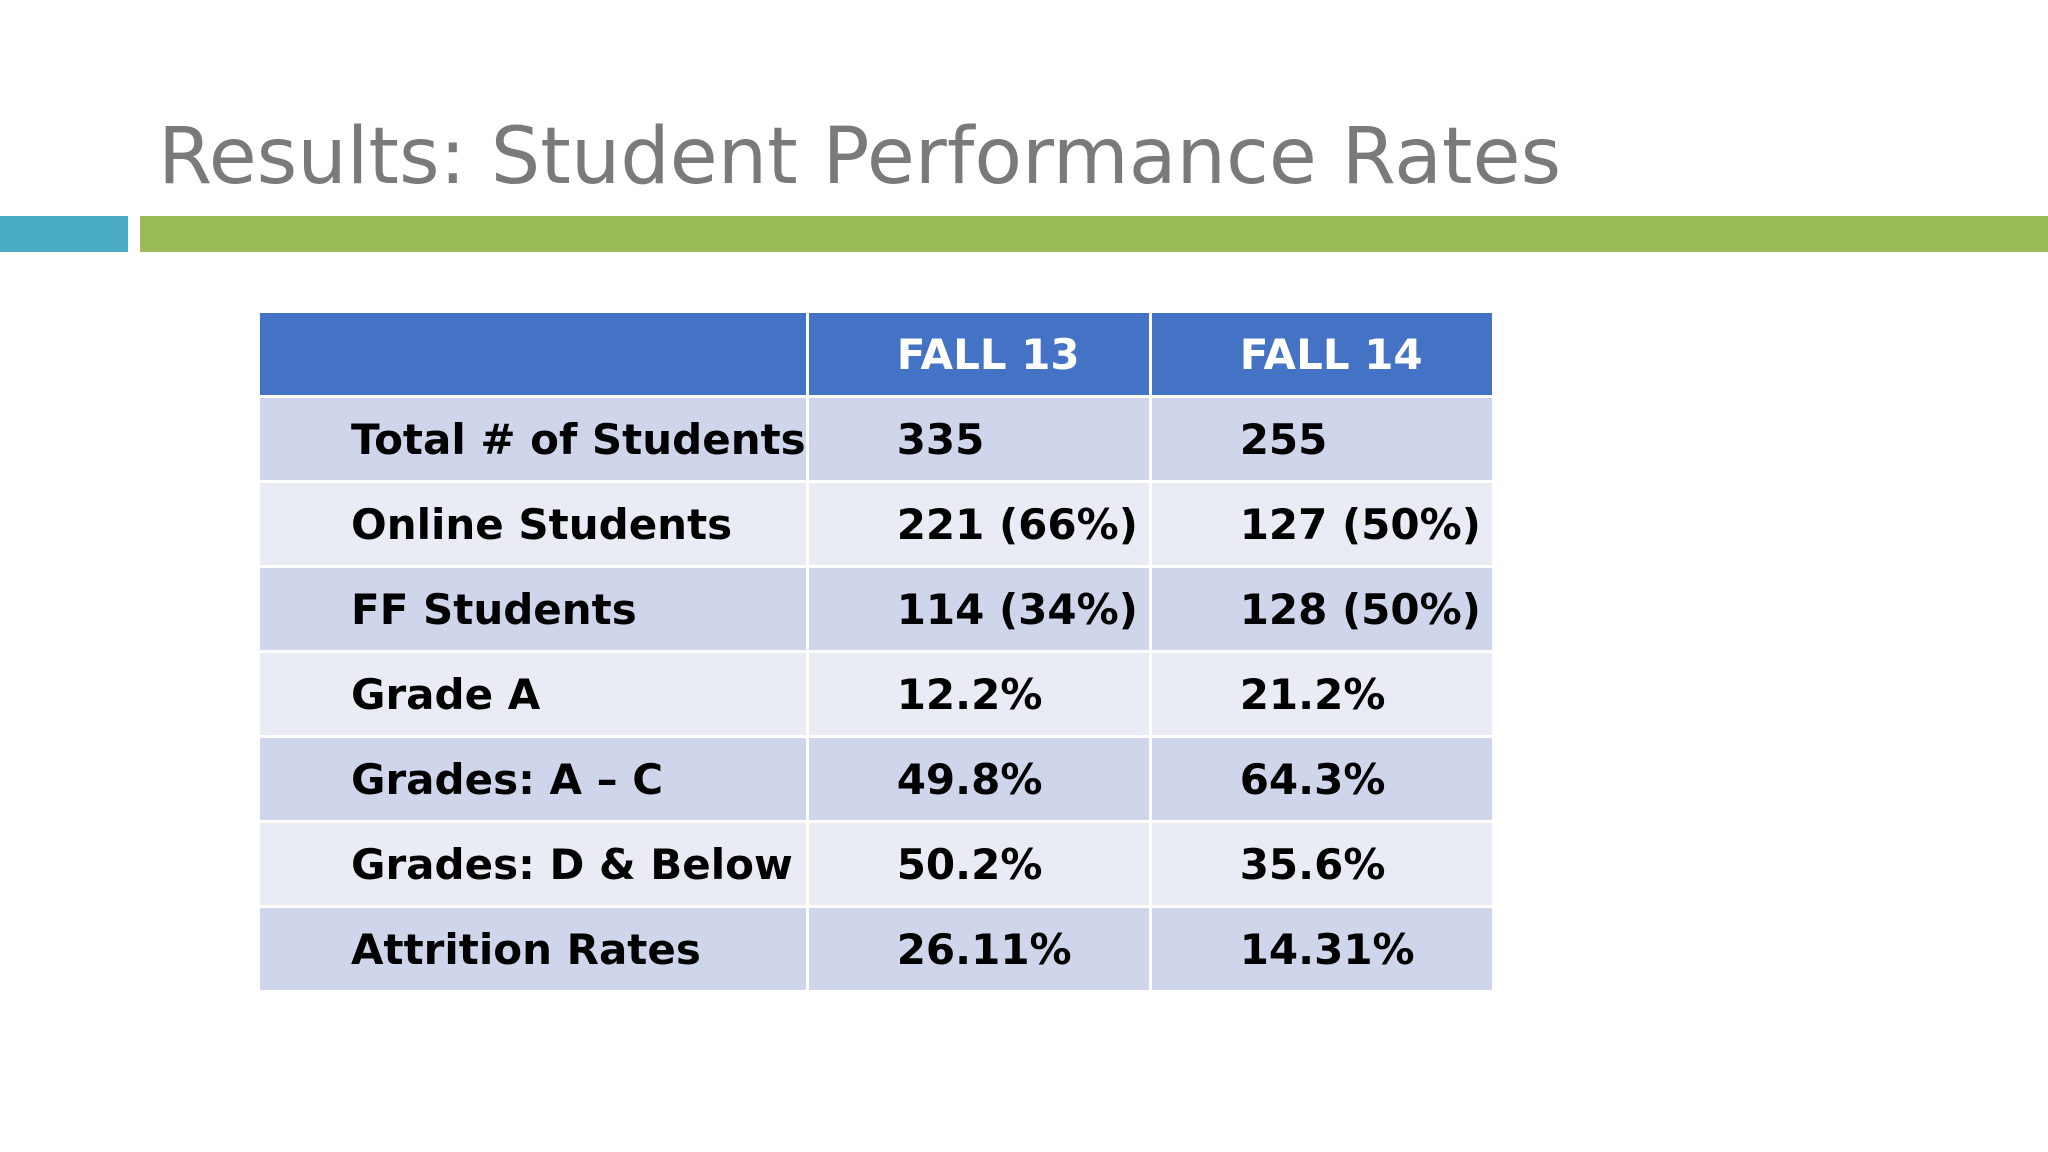 Image resolution: width=2048 pixels, height=1152 pixels. I want to click on fall-13-value: 221 (66%), so click(978, 524).